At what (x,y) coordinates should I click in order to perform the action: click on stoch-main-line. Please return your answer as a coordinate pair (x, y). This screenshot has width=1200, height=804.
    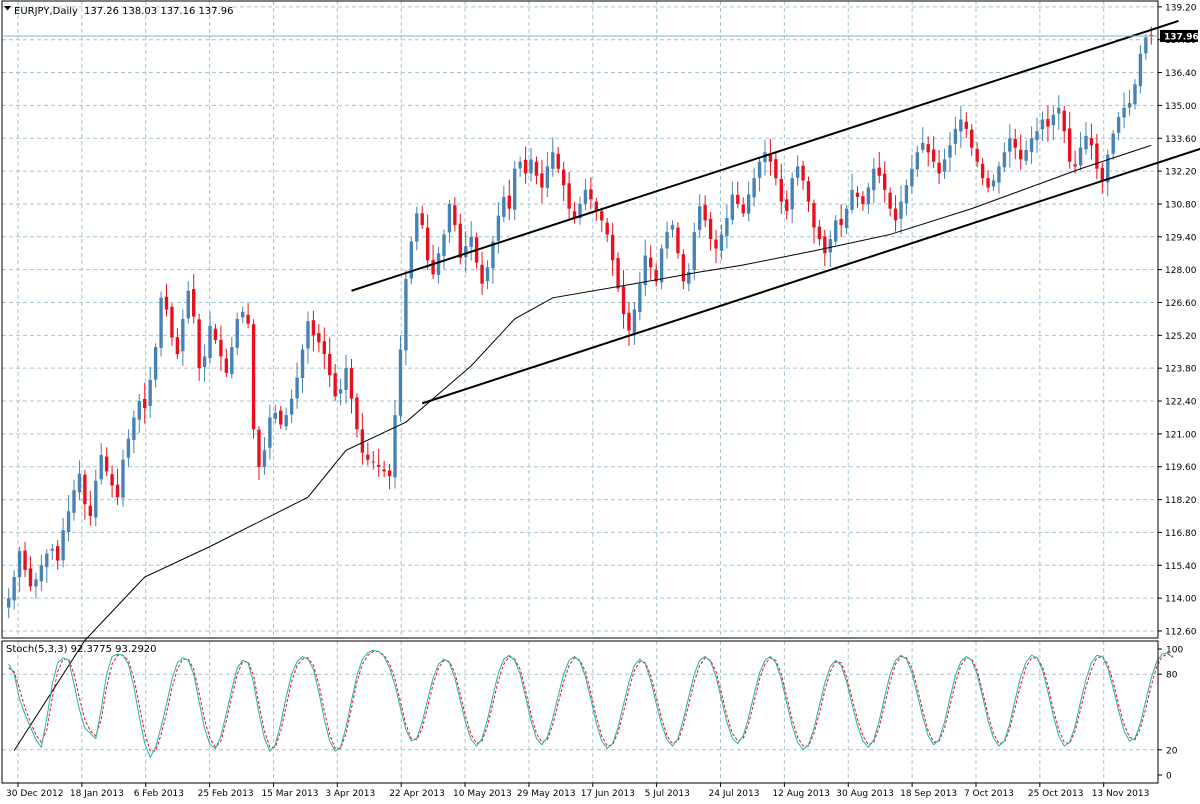
    Looking at the image, I should click on (591, 704).